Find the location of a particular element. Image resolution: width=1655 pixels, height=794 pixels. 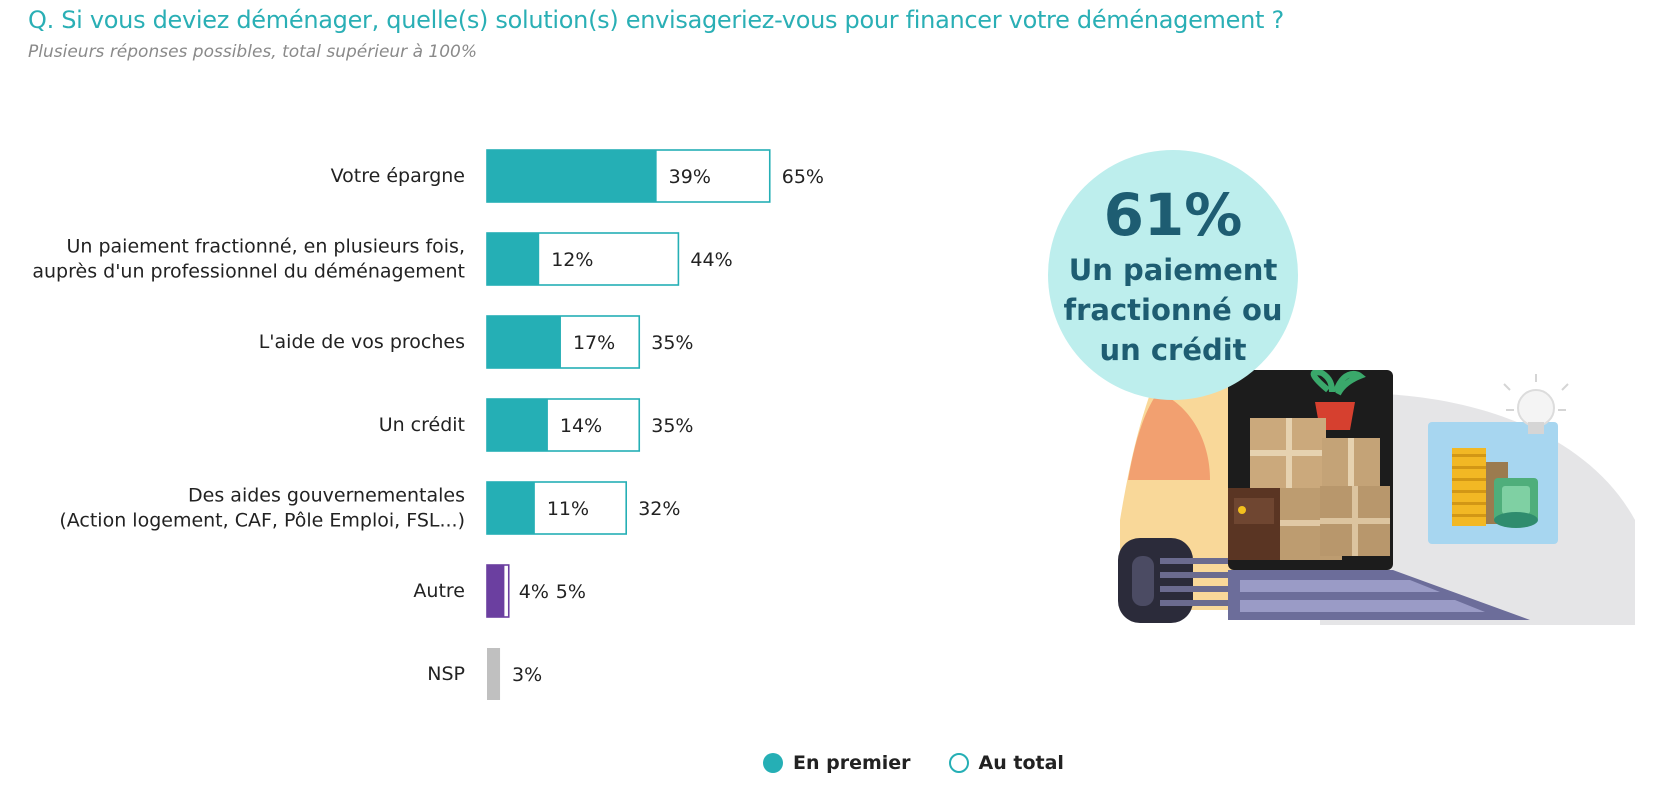

category-label: Un crédit is located at coordinates (422, 425).